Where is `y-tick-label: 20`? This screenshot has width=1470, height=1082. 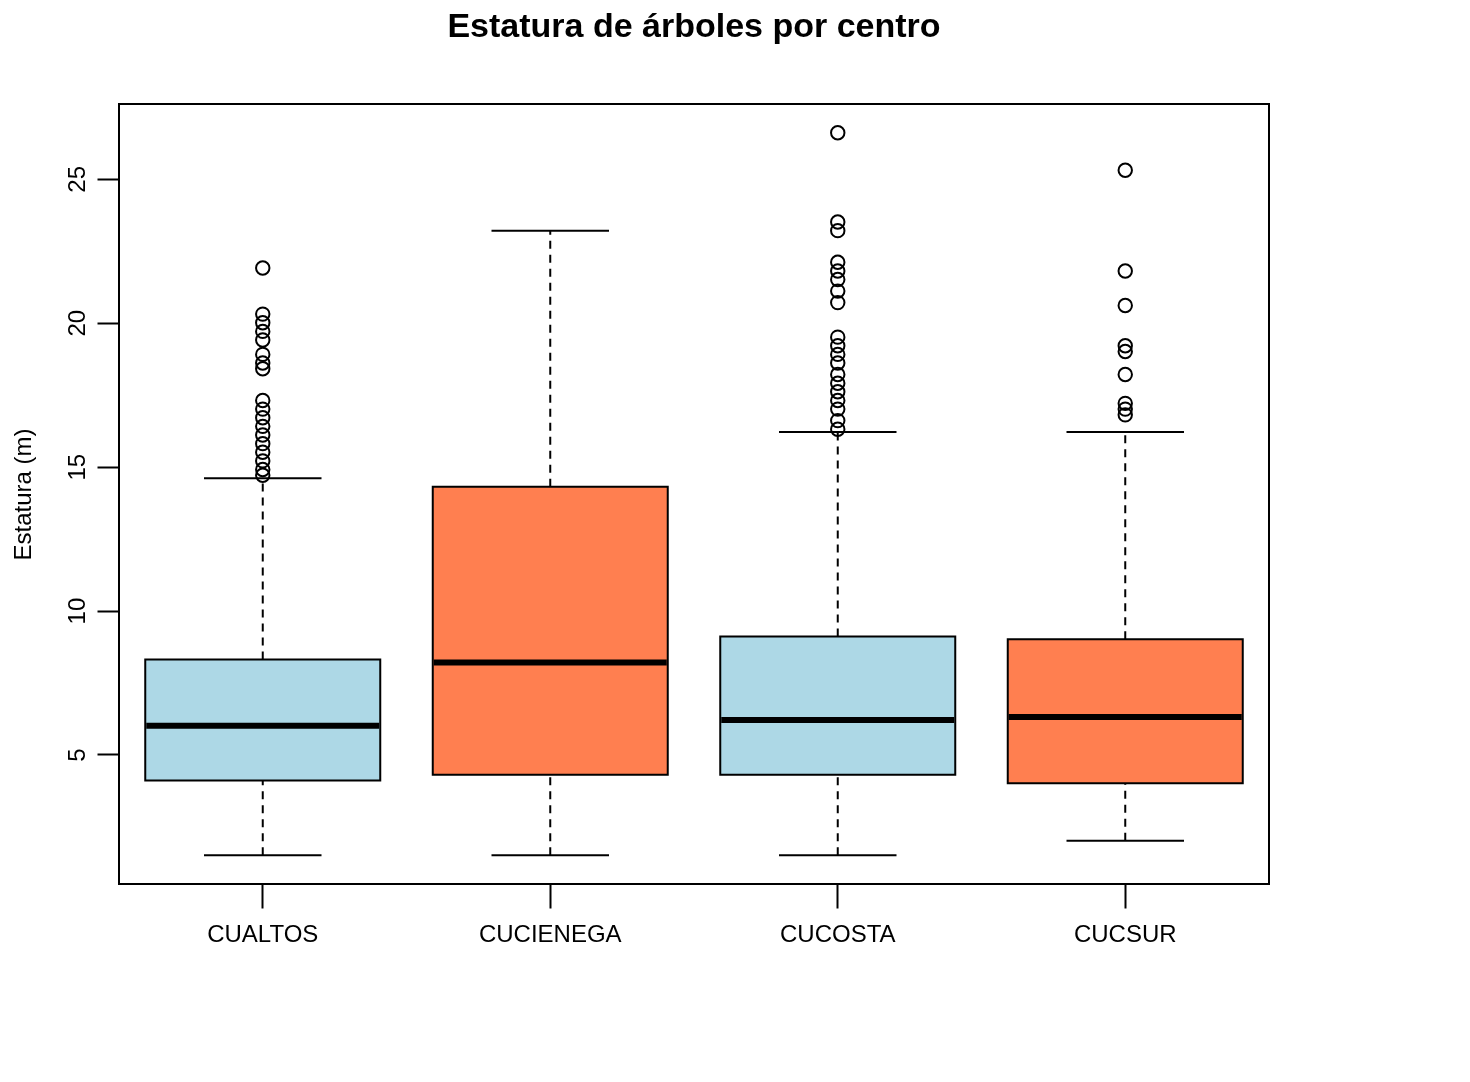
y-tick-label: 20 is located at coordinates (76, 323).